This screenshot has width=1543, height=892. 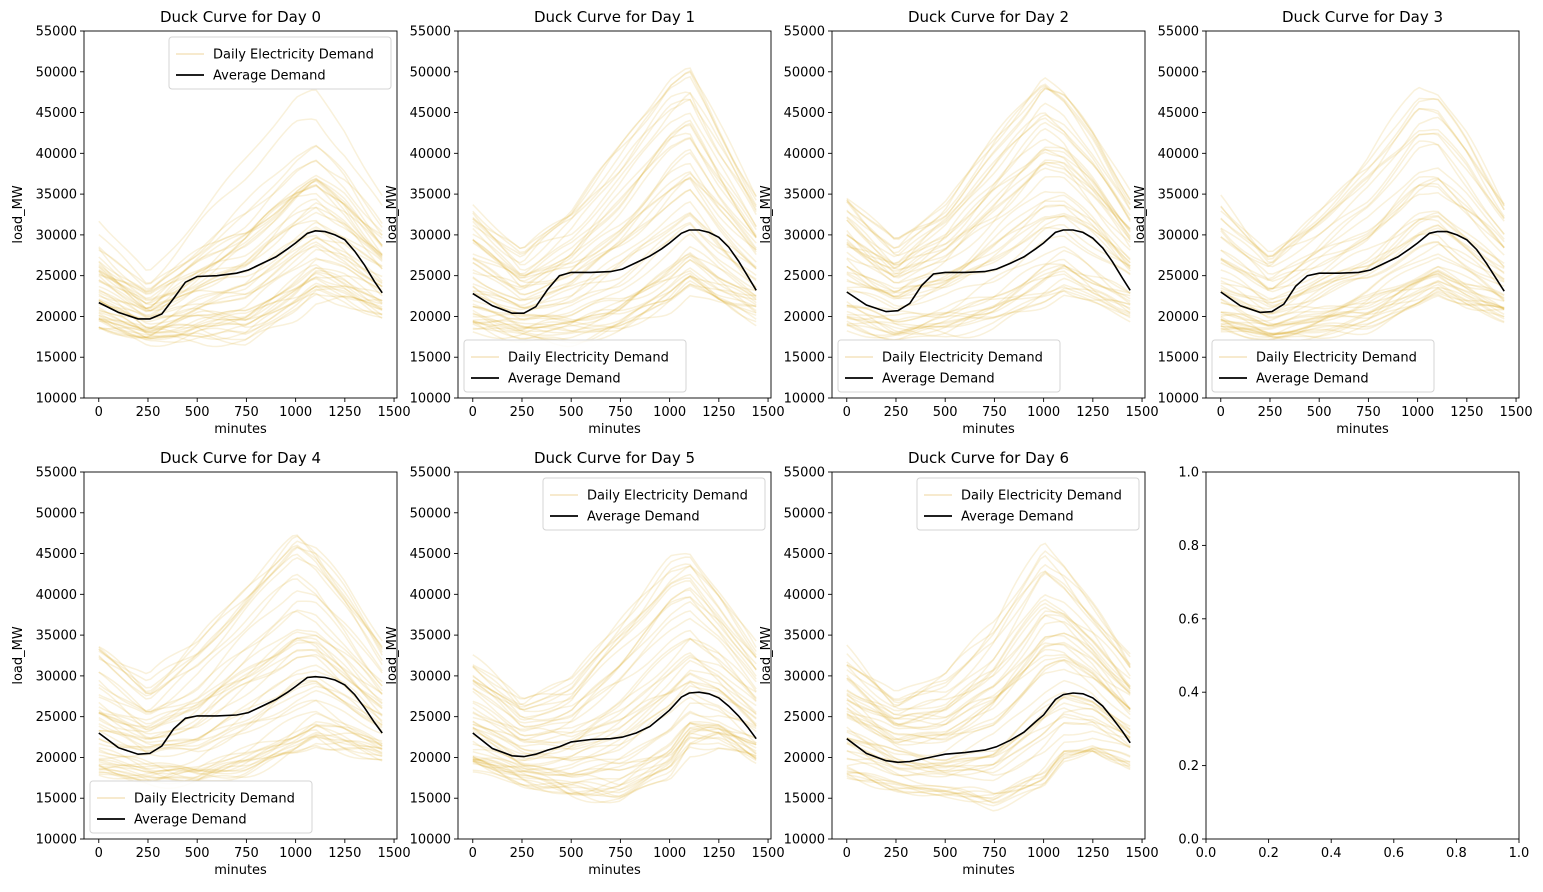 I want to click on x-tick-label: 0.4, so click(x=1331, y=853).